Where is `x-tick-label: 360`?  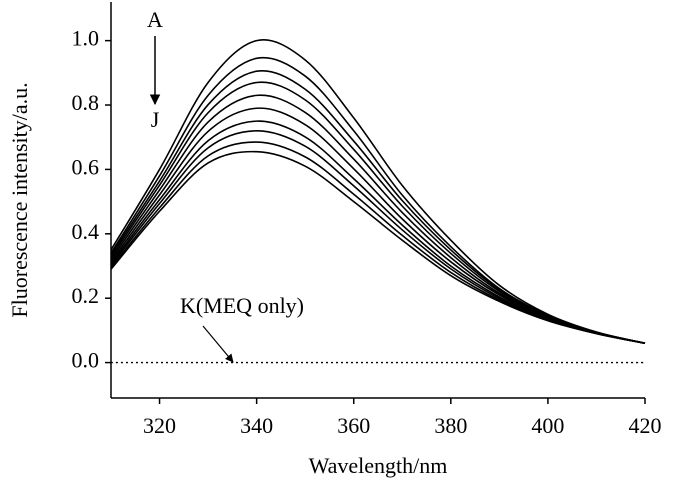
x-tick-label: 360 is located at coordinates (353, 425).